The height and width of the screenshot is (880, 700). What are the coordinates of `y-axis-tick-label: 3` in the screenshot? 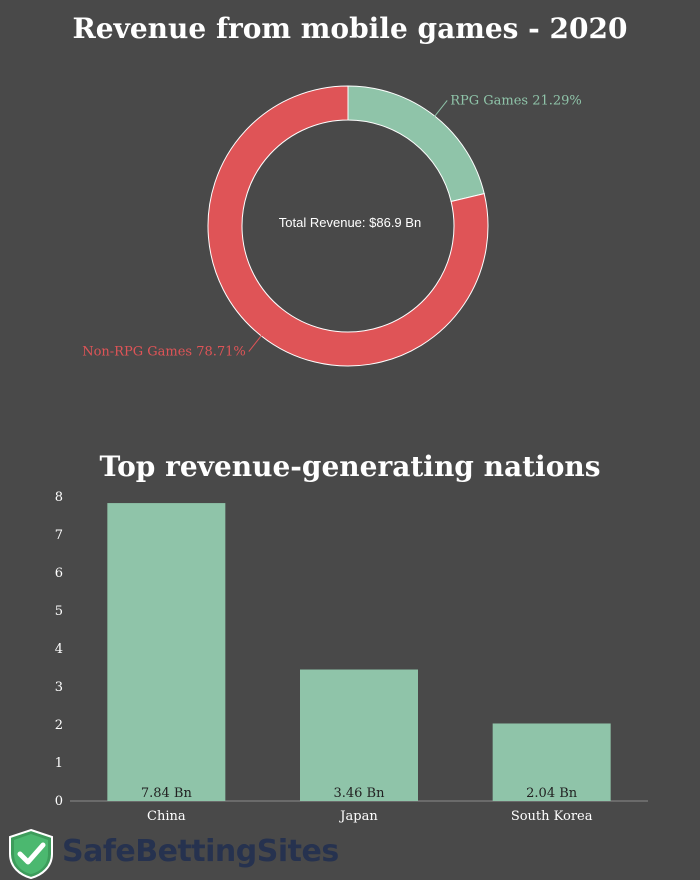 It's located at (59, 687).